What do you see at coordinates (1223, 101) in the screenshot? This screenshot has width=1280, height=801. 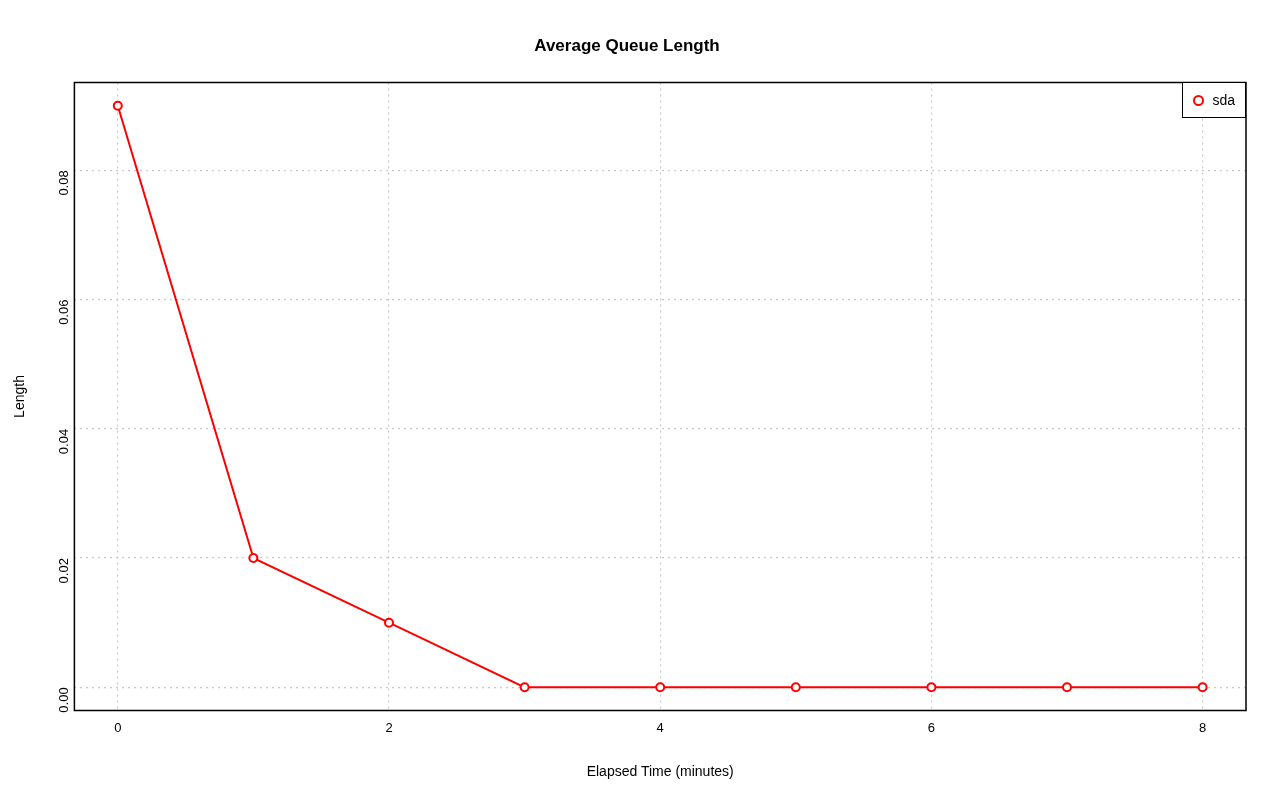 I see `legend-label: sda` at bounding box center [1223, 101].